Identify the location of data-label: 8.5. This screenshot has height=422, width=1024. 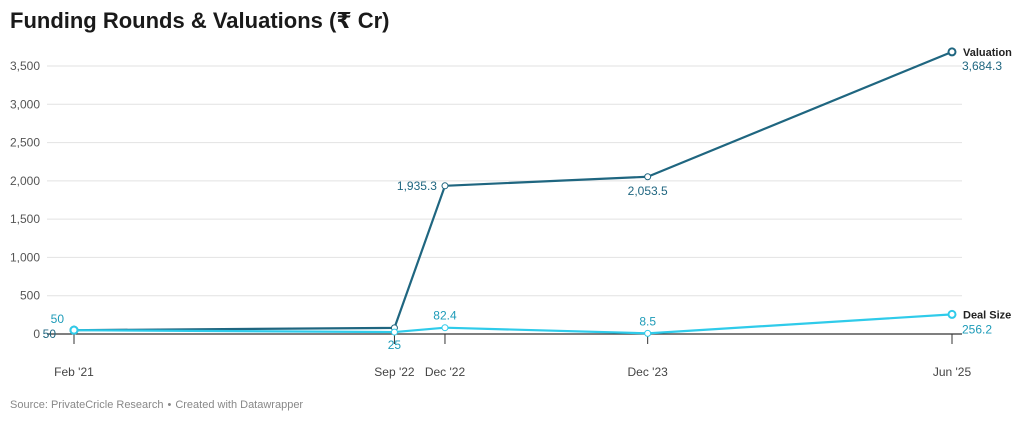
(647, 321).